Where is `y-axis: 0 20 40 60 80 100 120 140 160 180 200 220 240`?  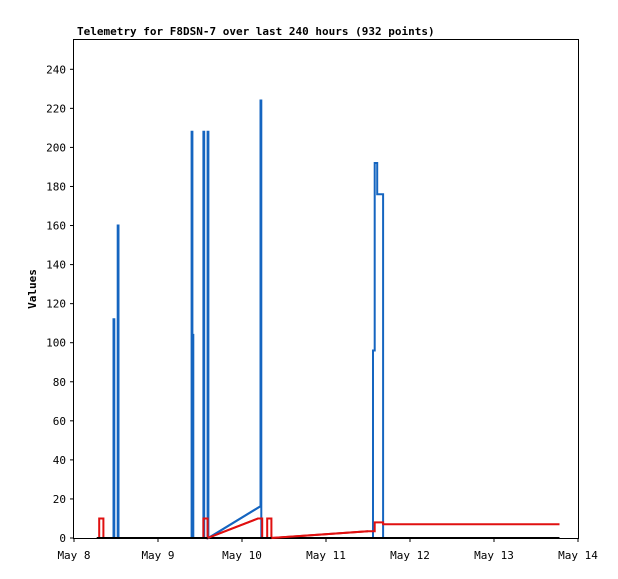
y-axis: 0 20 40 60 80 100 120 140 160 180 200 220 240 is located at coordinates (60, 304).